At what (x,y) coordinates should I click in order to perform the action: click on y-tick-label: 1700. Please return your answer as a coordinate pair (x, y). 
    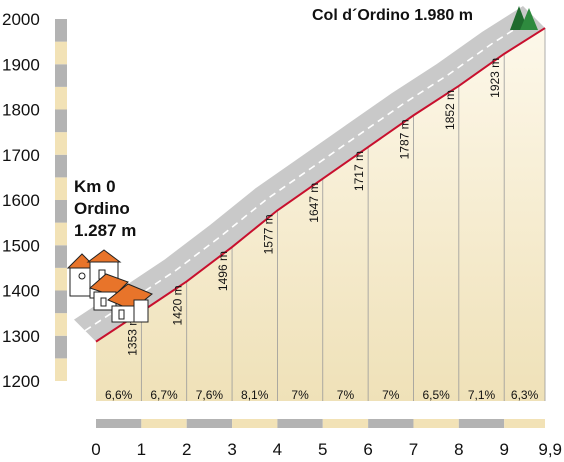
    Looking at the image, I should click on (21, 155).